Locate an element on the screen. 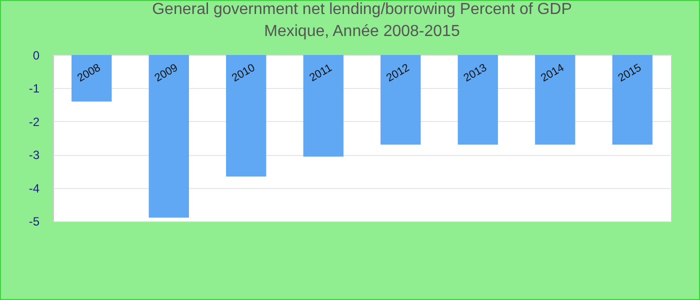 Image resolution: width=700 pixels, height=300 pixels. x-tick-label: 2008 is located at coordinates (89, 73).